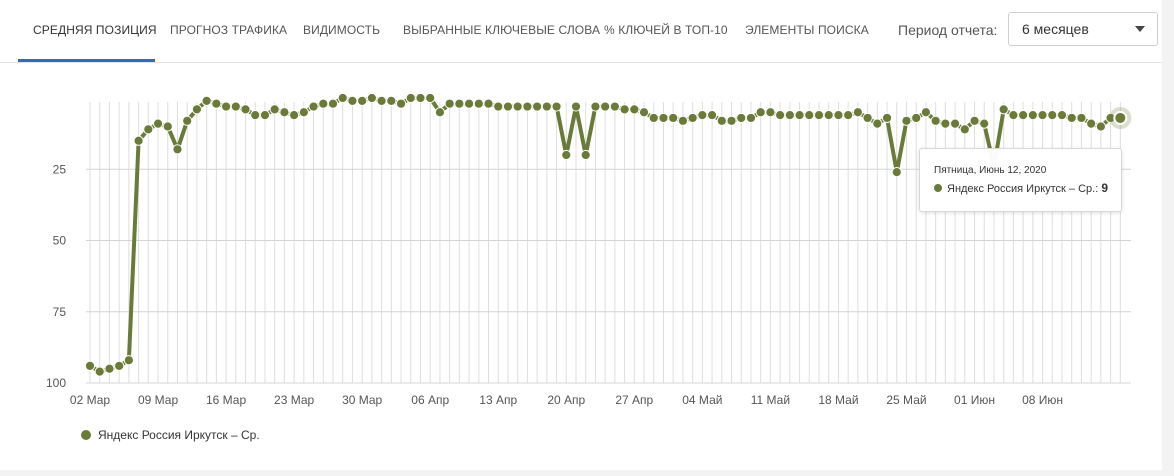 This screenshot has width=1174, height=476. I want to click on x-tick-label: 25 Май, so click(906, 400).